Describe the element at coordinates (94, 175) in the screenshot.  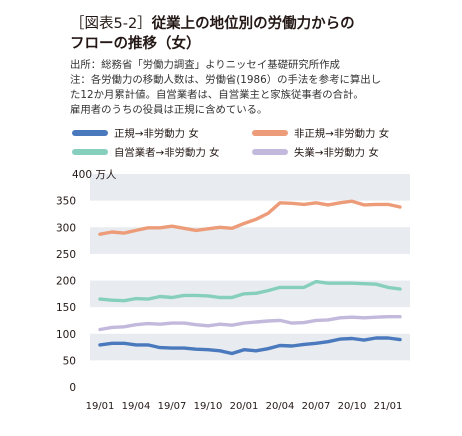
I see `y-tick-label: 400 万人` at that location.